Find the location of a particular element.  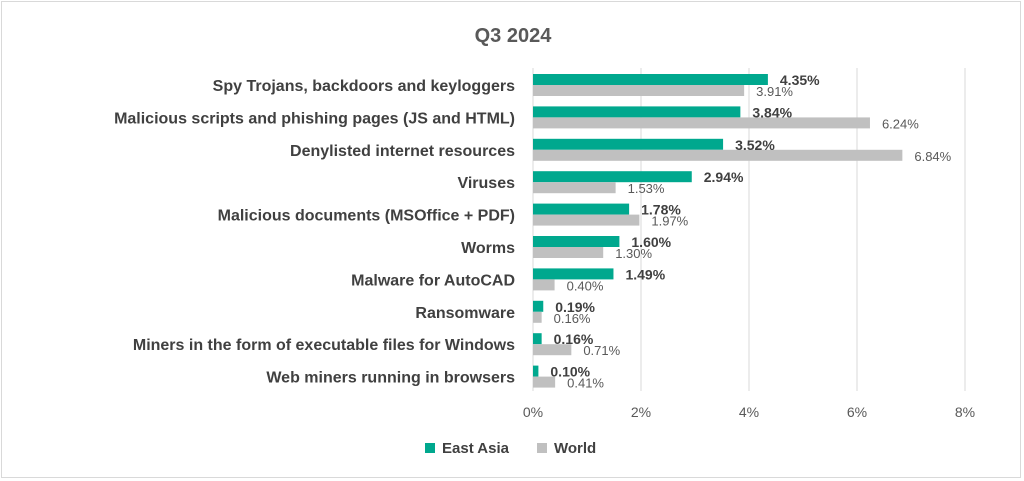

data-label-world: 6.84% is located at coordinates (932, 156).